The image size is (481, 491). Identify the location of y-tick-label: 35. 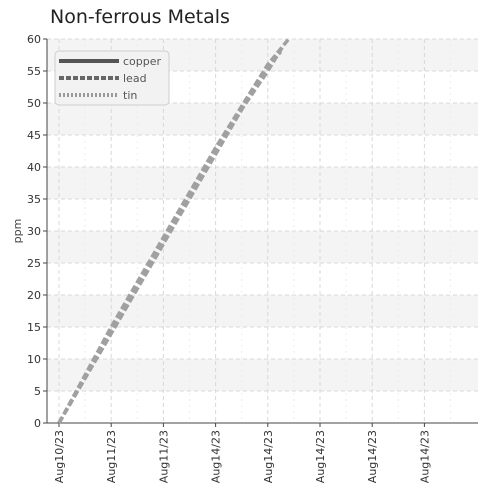
(34, 199).